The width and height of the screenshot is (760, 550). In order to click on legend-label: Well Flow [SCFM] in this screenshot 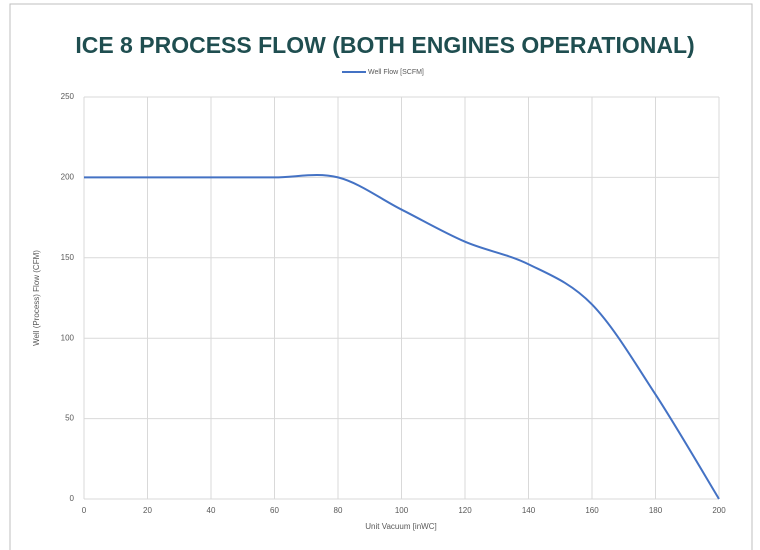, I will do `click(396, 72)`.